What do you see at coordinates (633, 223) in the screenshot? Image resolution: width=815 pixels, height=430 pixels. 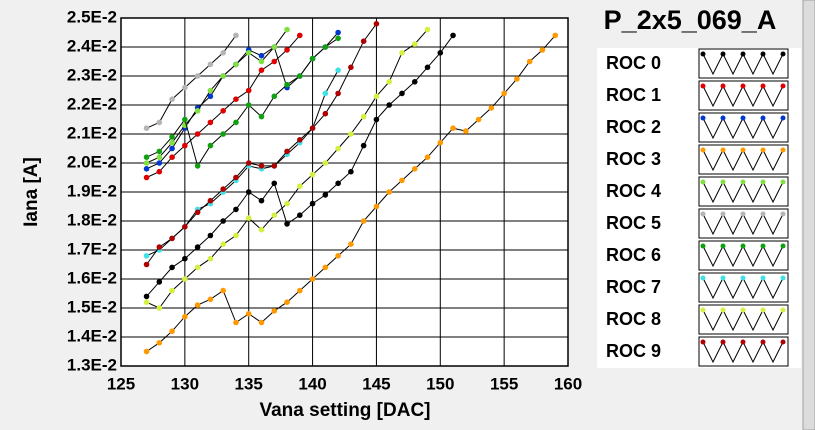 I see `legend-label: ROC 5` at bounding box center [633, 223].